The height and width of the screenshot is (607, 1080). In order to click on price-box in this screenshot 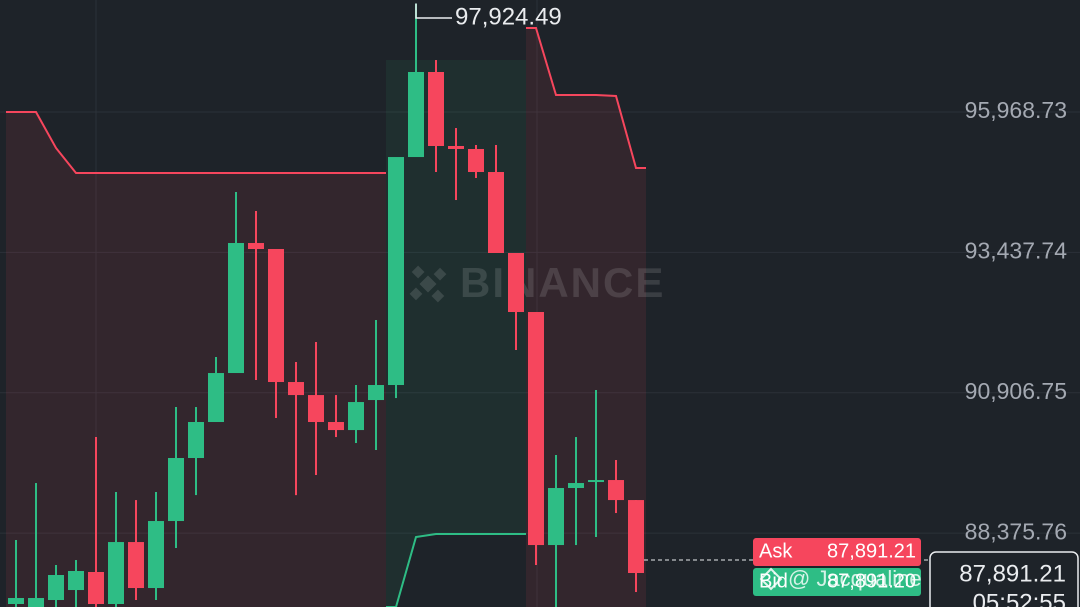, I will do `click(1004, 579)`.